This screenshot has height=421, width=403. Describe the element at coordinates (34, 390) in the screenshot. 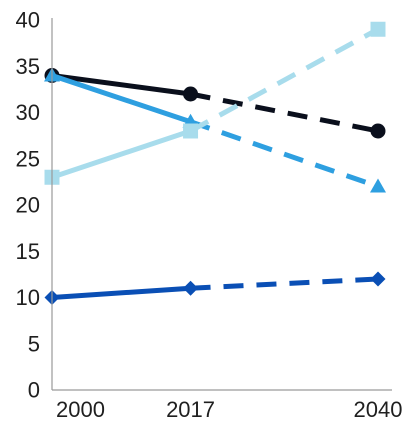

I see `y-tick-label: 0` at that location.